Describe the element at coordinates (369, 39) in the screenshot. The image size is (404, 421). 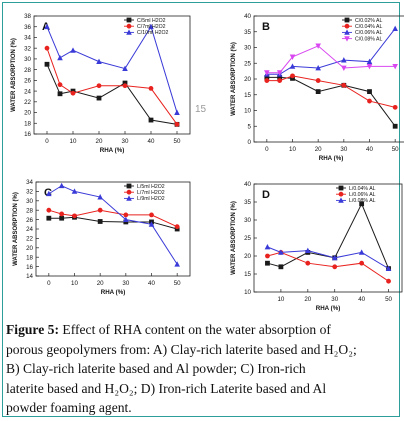
I see `panel-b-legend-label: C/0.08% AL` at that location.